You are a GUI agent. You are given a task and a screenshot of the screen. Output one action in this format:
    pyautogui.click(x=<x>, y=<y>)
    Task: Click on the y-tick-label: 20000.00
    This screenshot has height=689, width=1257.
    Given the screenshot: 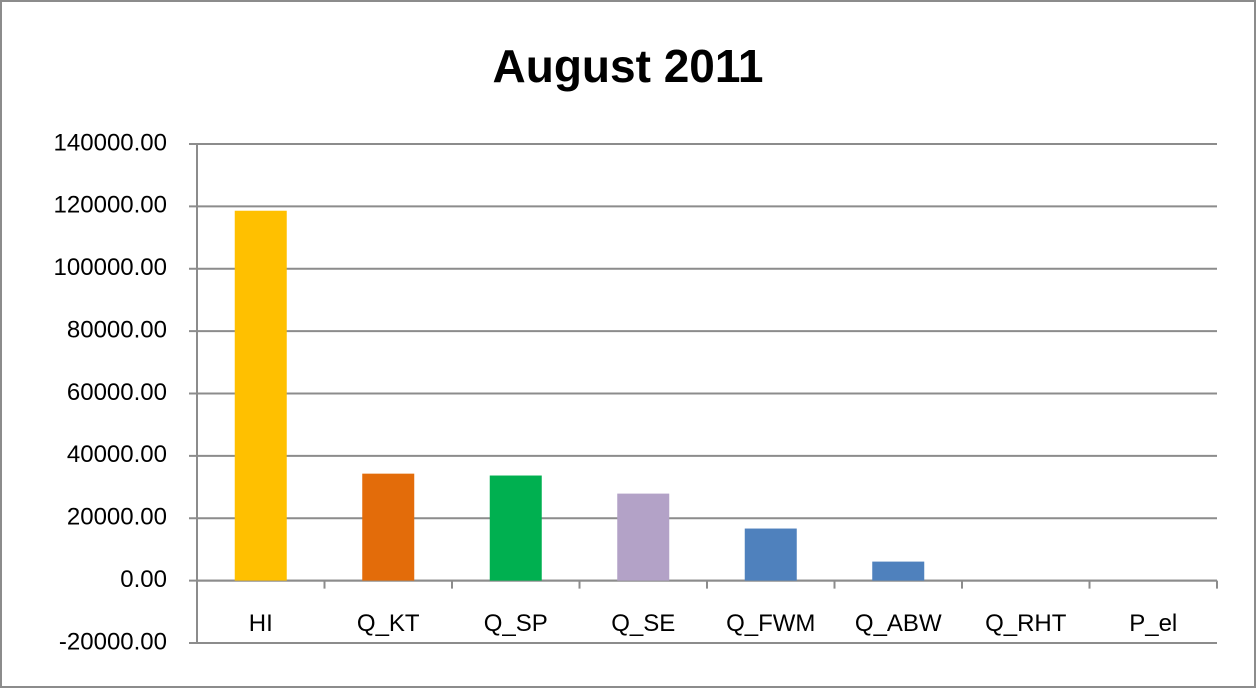 What is the action you would take?
    pyautogui.click(x=117, y=517)
    